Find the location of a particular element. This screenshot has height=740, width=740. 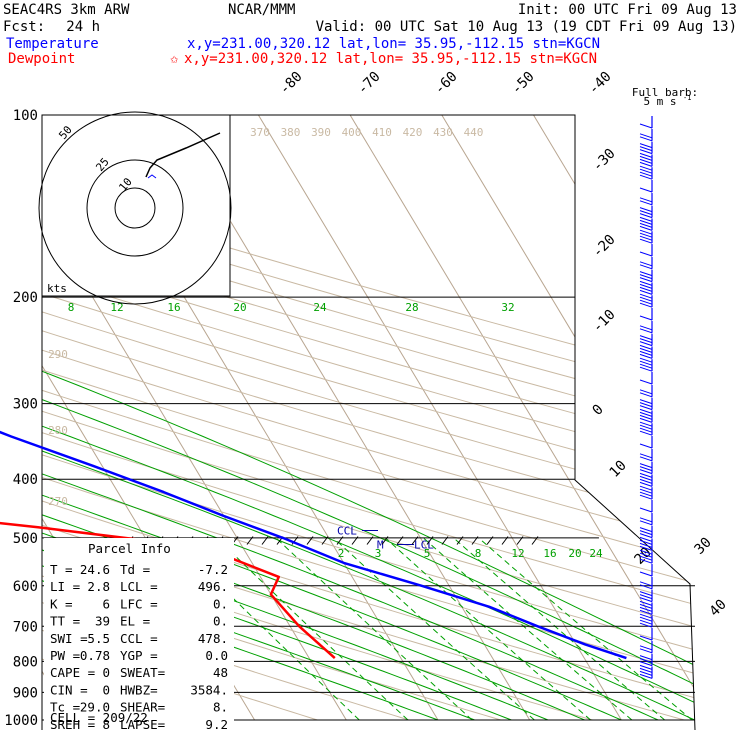

parcel-param-value: 3584. is located at coordinates (209, 689).